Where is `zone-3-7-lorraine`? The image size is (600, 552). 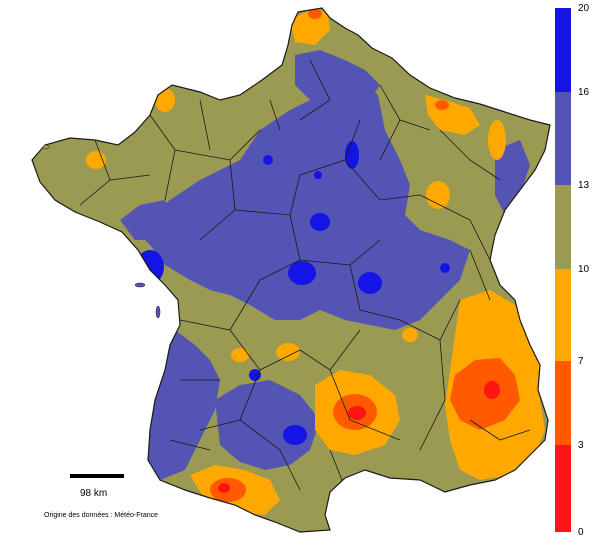 zone-3-7-lorraine is located at coordinates (442, 105).